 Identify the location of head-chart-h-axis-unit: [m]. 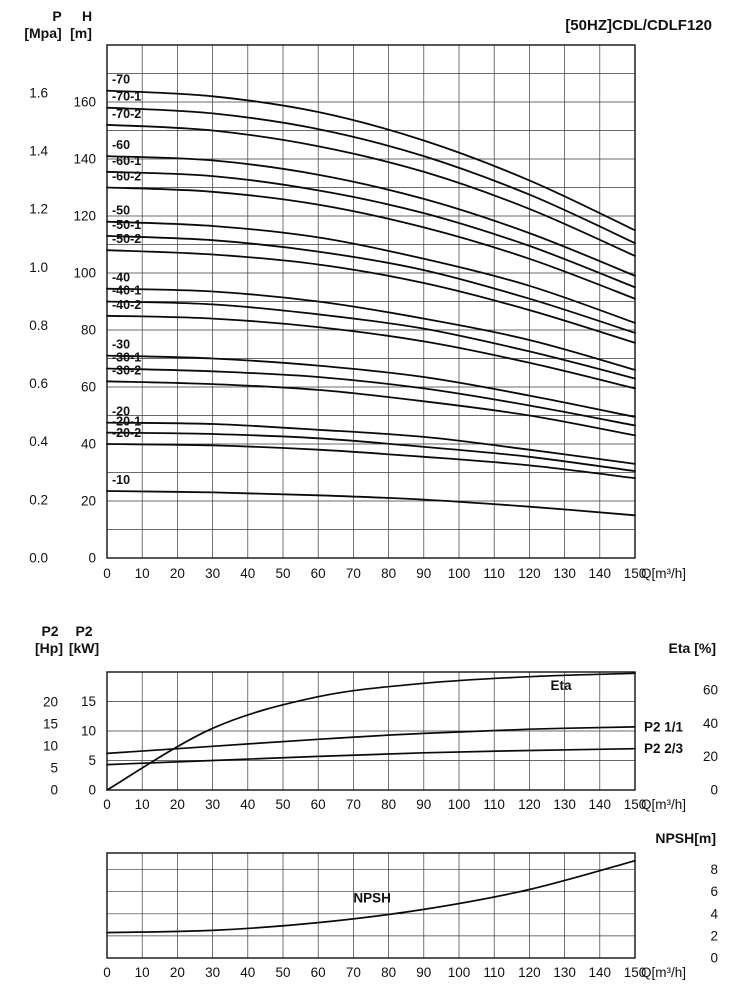
(81, 33).